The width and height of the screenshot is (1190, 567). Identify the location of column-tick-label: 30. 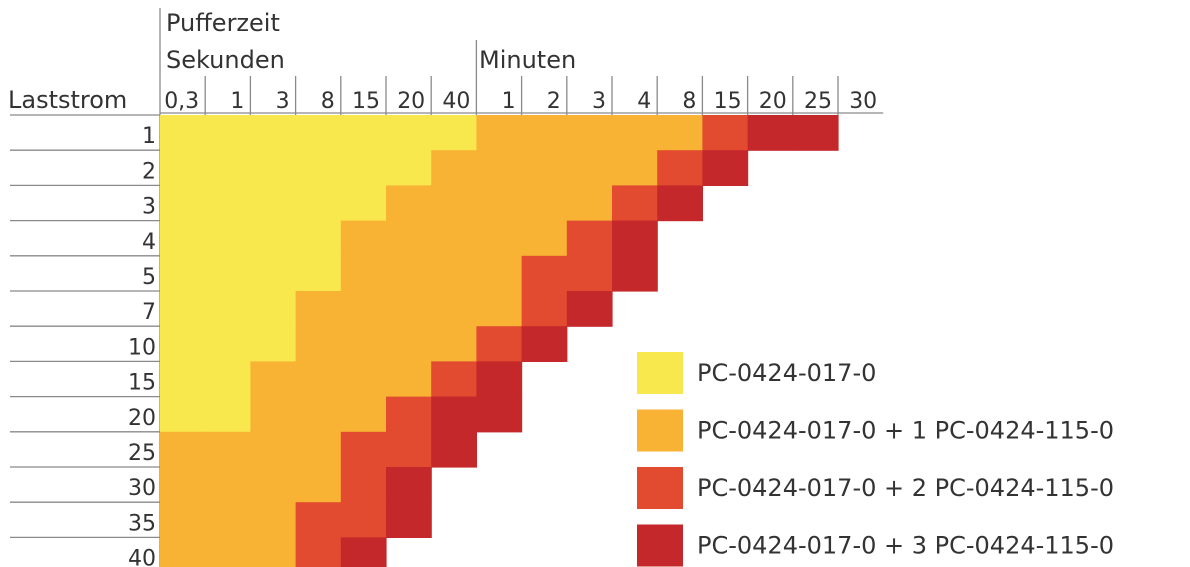
(863, 101).